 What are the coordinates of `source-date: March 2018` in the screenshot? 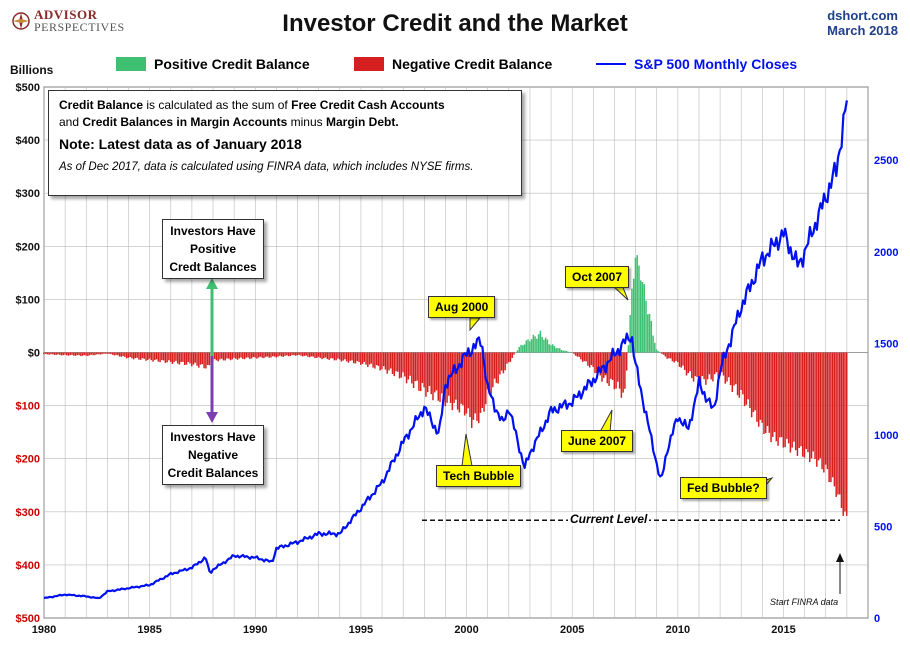 It's located at (862, 30).